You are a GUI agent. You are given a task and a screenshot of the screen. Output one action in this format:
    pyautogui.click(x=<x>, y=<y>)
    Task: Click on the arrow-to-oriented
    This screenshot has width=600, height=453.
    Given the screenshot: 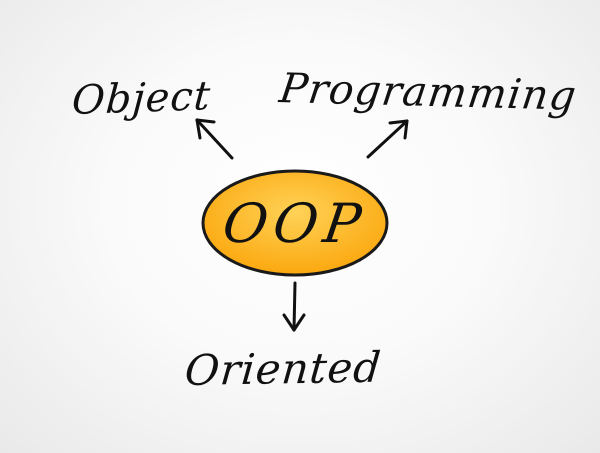 What is the action you would take?
    pyautogui.click(x=294, y=306)
    